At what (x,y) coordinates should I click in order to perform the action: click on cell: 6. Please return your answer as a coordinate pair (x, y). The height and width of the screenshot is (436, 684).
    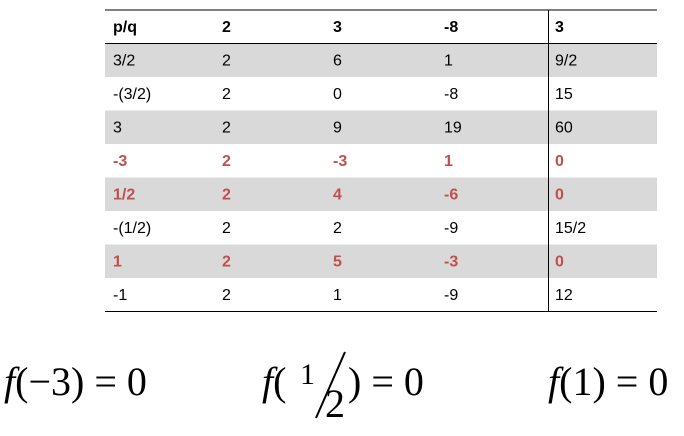
    Looking at the image, I should click on (337, 60).